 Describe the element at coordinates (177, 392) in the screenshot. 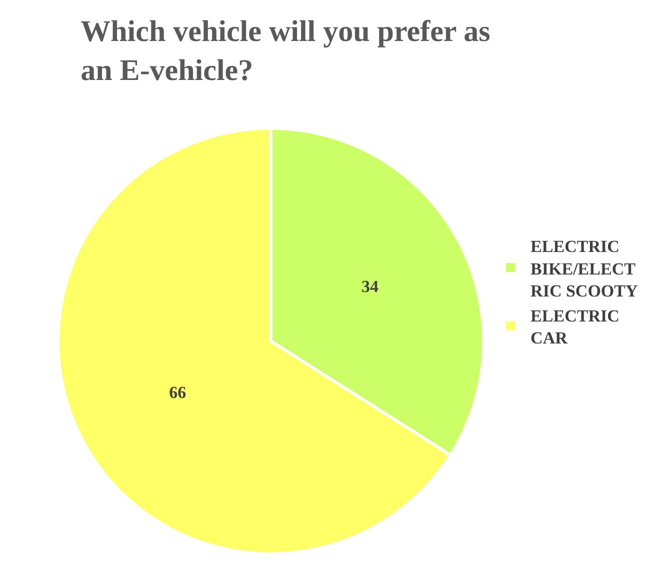

I see `data-label: 66` at that location.